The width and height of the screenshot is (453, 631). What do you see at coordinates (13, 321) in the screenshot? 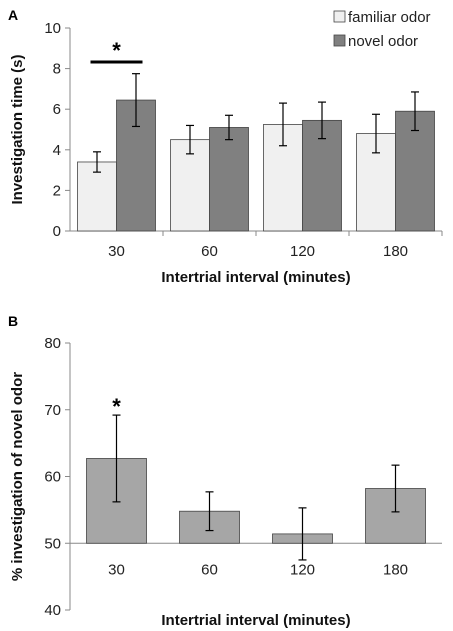
I see `panel-letter: B` at bounding box center [13, 321].